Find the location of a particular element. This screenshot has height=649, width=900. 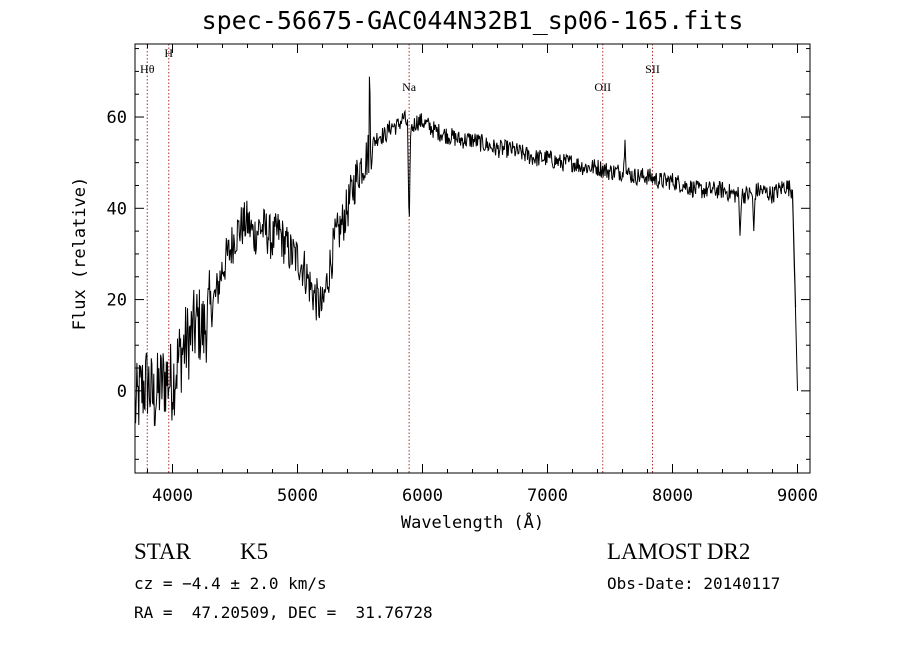

y-tick-label: 0 is located at coordinates (122, 392).